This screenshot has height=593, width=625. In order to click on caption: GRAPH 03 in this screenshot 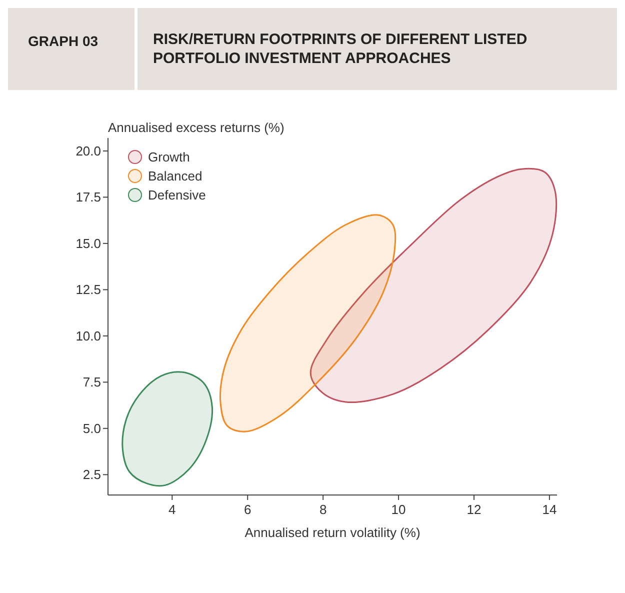, I will do `click(63, 41)`.